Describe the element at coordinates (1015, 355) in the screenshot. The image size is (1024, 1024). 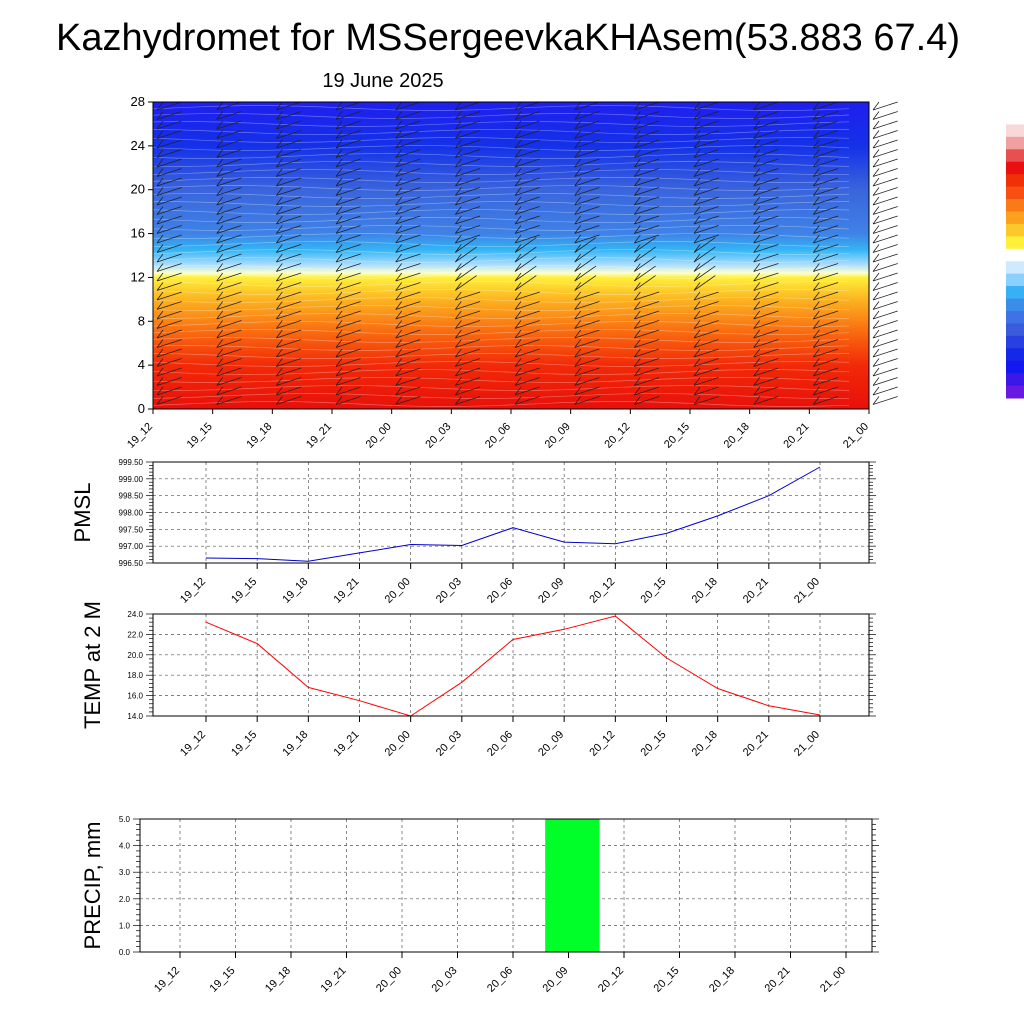
I see `colorbar-swatch` at that location.